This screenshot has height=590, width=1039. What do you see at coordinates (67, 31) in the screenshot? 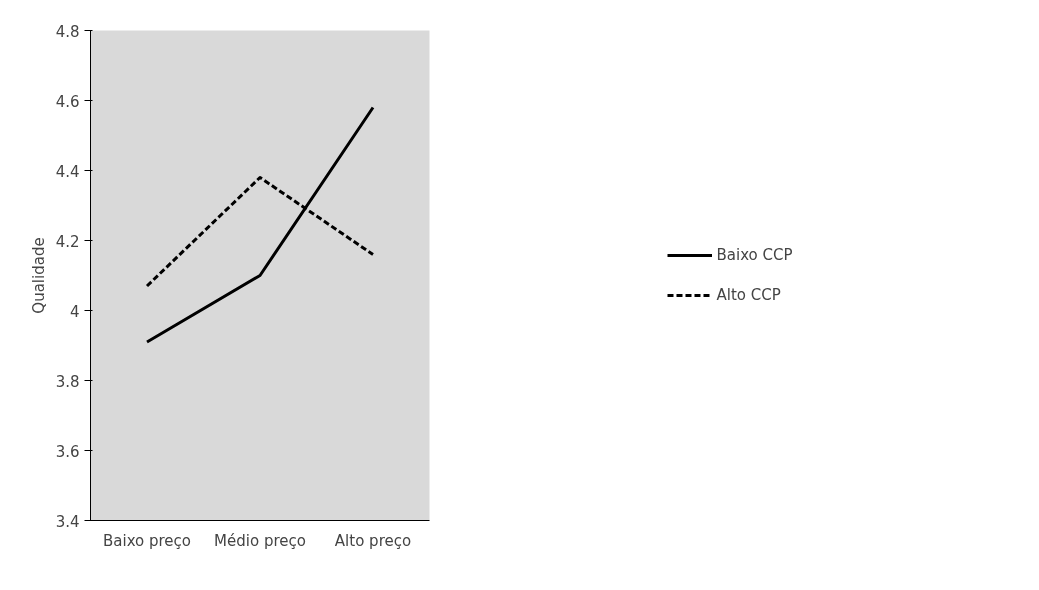
I see `y-tick-label: 4.8` at bounding box center [67, 31].